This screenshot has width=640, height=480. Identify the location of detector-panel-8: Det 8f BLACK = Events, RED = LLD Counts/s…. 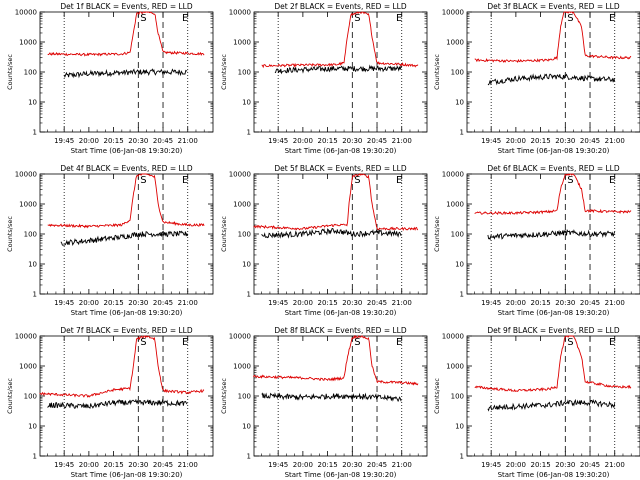
(324, 402).